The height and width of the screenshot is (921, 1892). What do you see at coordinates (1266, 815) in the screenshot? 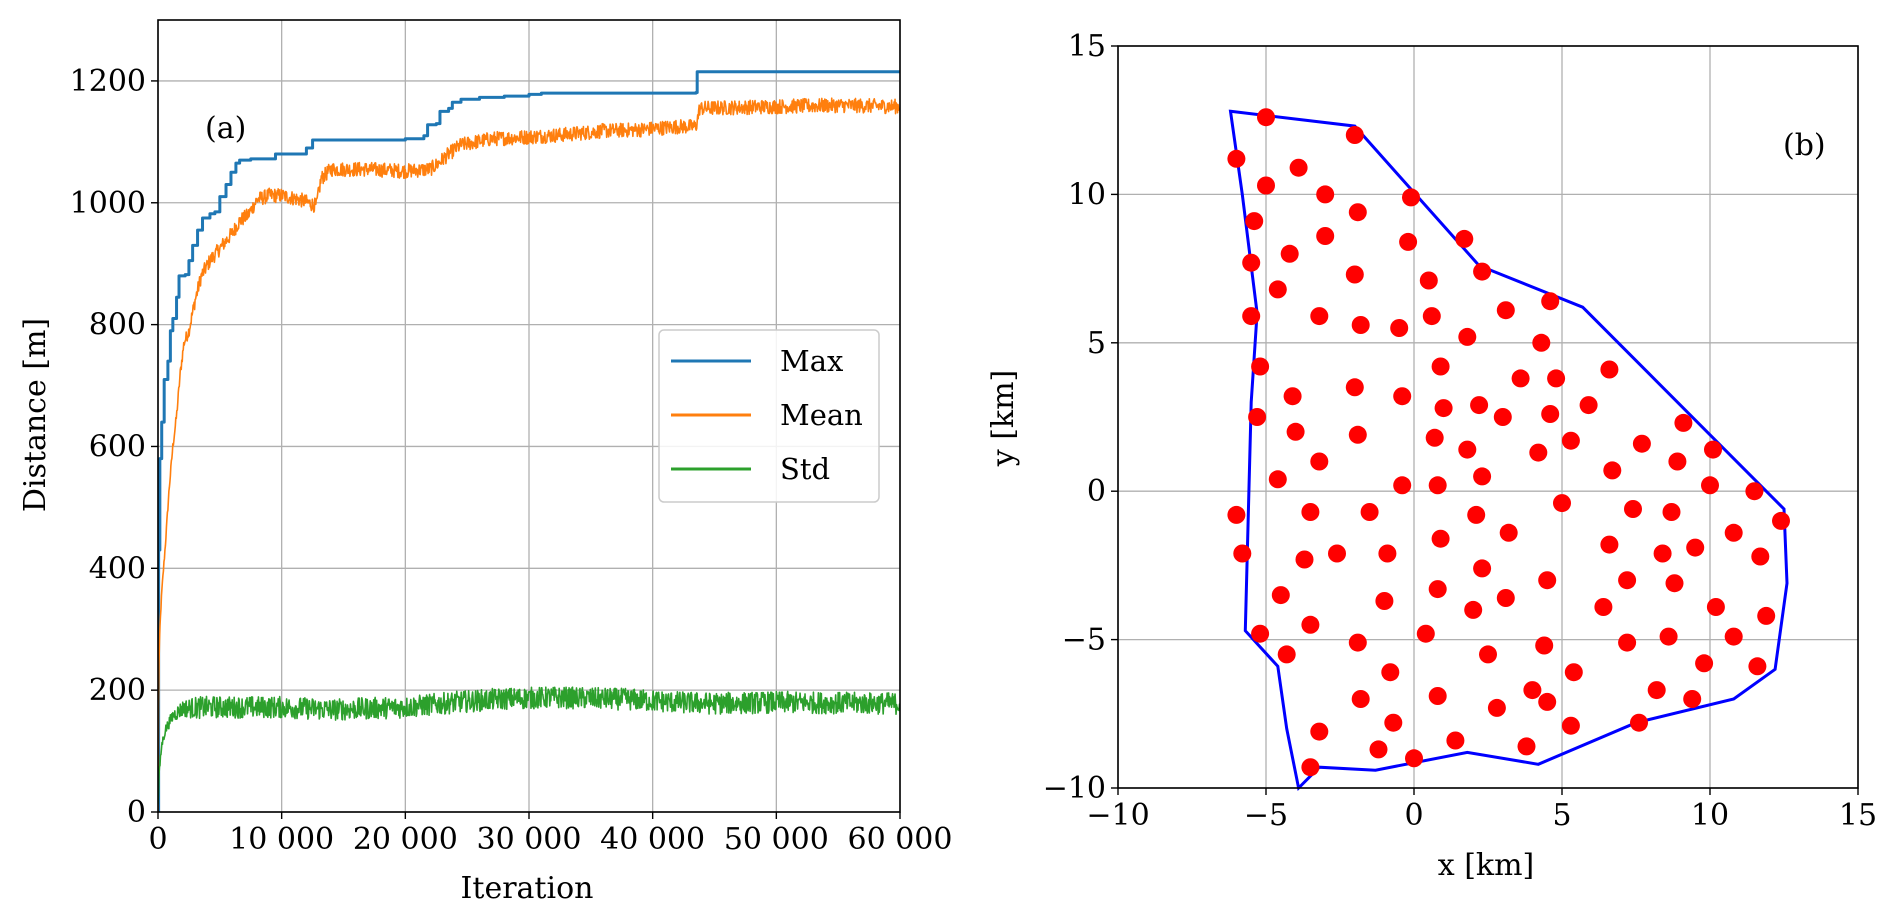
I see `x-tick-label: −5` at bounding box center [1266, 815].